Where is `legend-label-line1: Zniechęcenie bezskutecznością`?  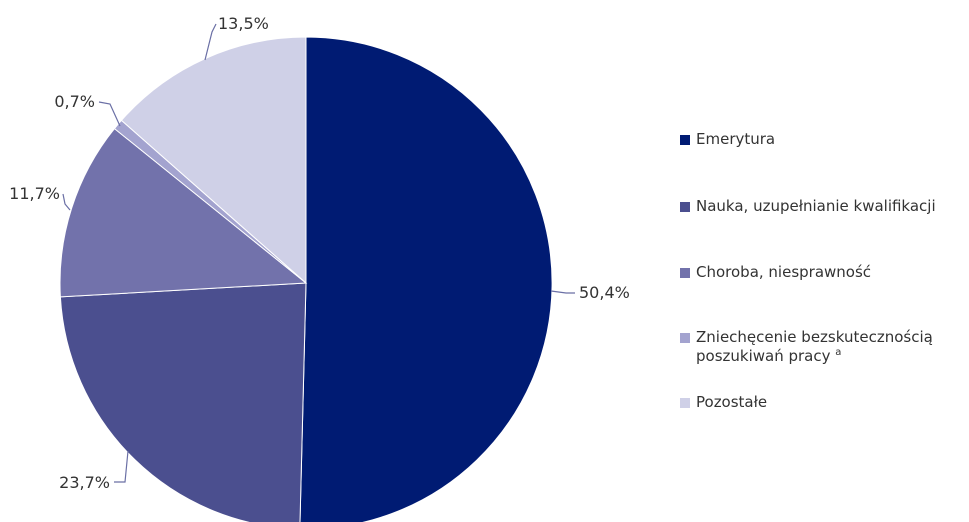
legend-label-line1: Zniechęcenie bezskutecznością is located at coordinates (814, 337).